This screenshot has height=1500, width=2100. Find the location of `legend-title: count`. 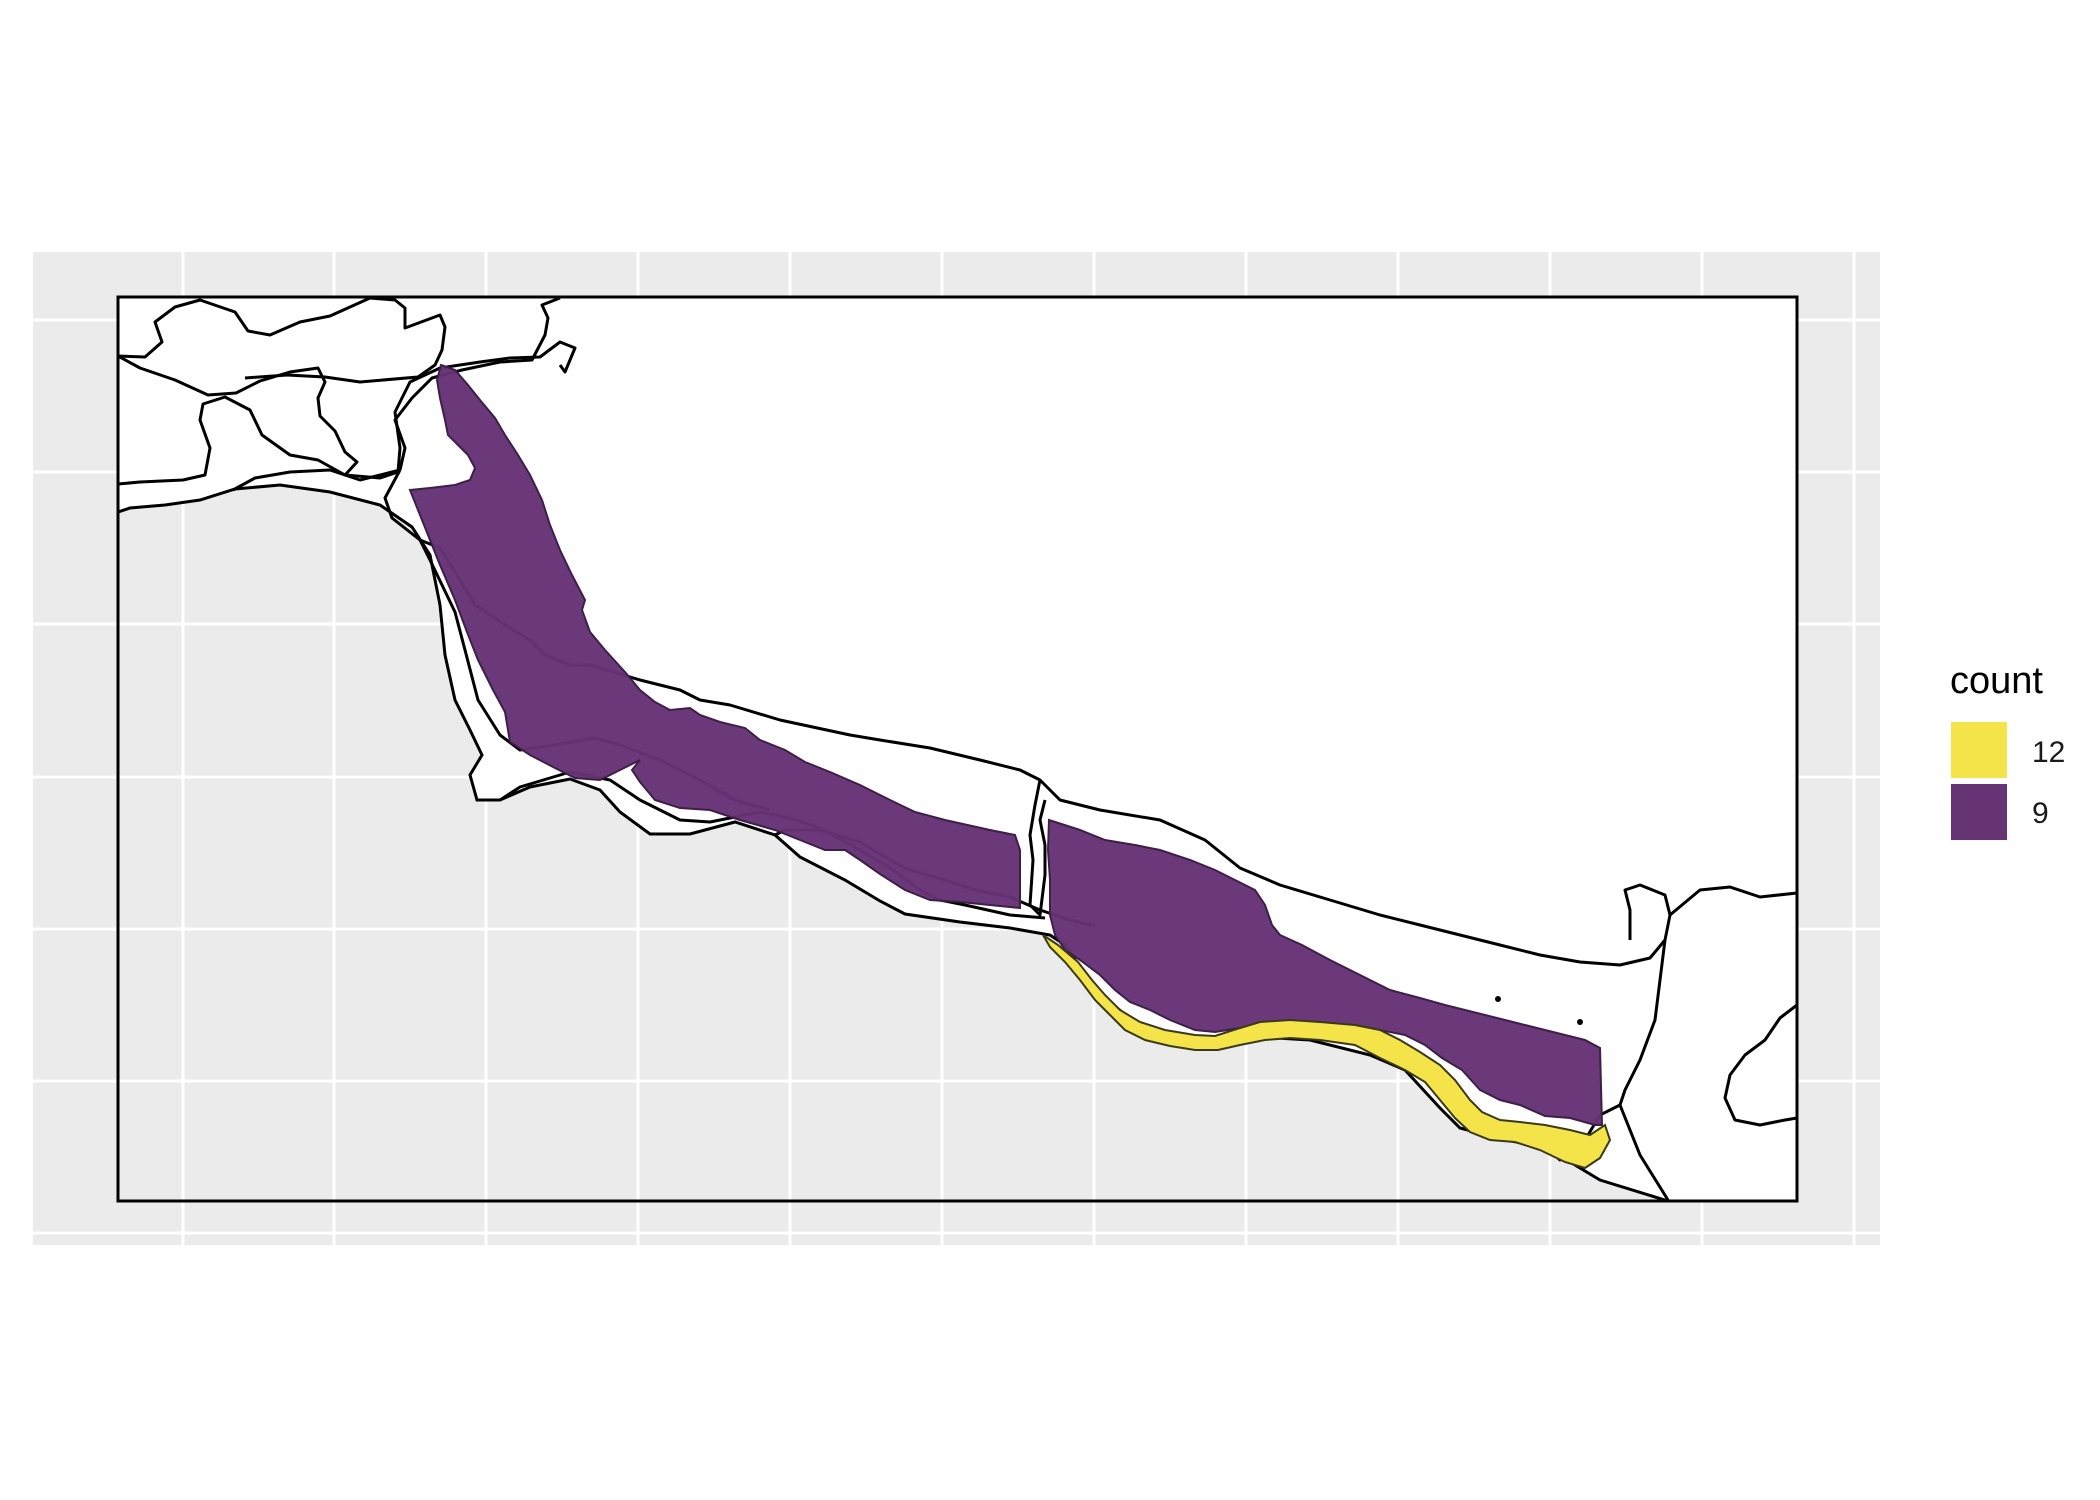

legend-title: count is located at coordinates (1996, 681).